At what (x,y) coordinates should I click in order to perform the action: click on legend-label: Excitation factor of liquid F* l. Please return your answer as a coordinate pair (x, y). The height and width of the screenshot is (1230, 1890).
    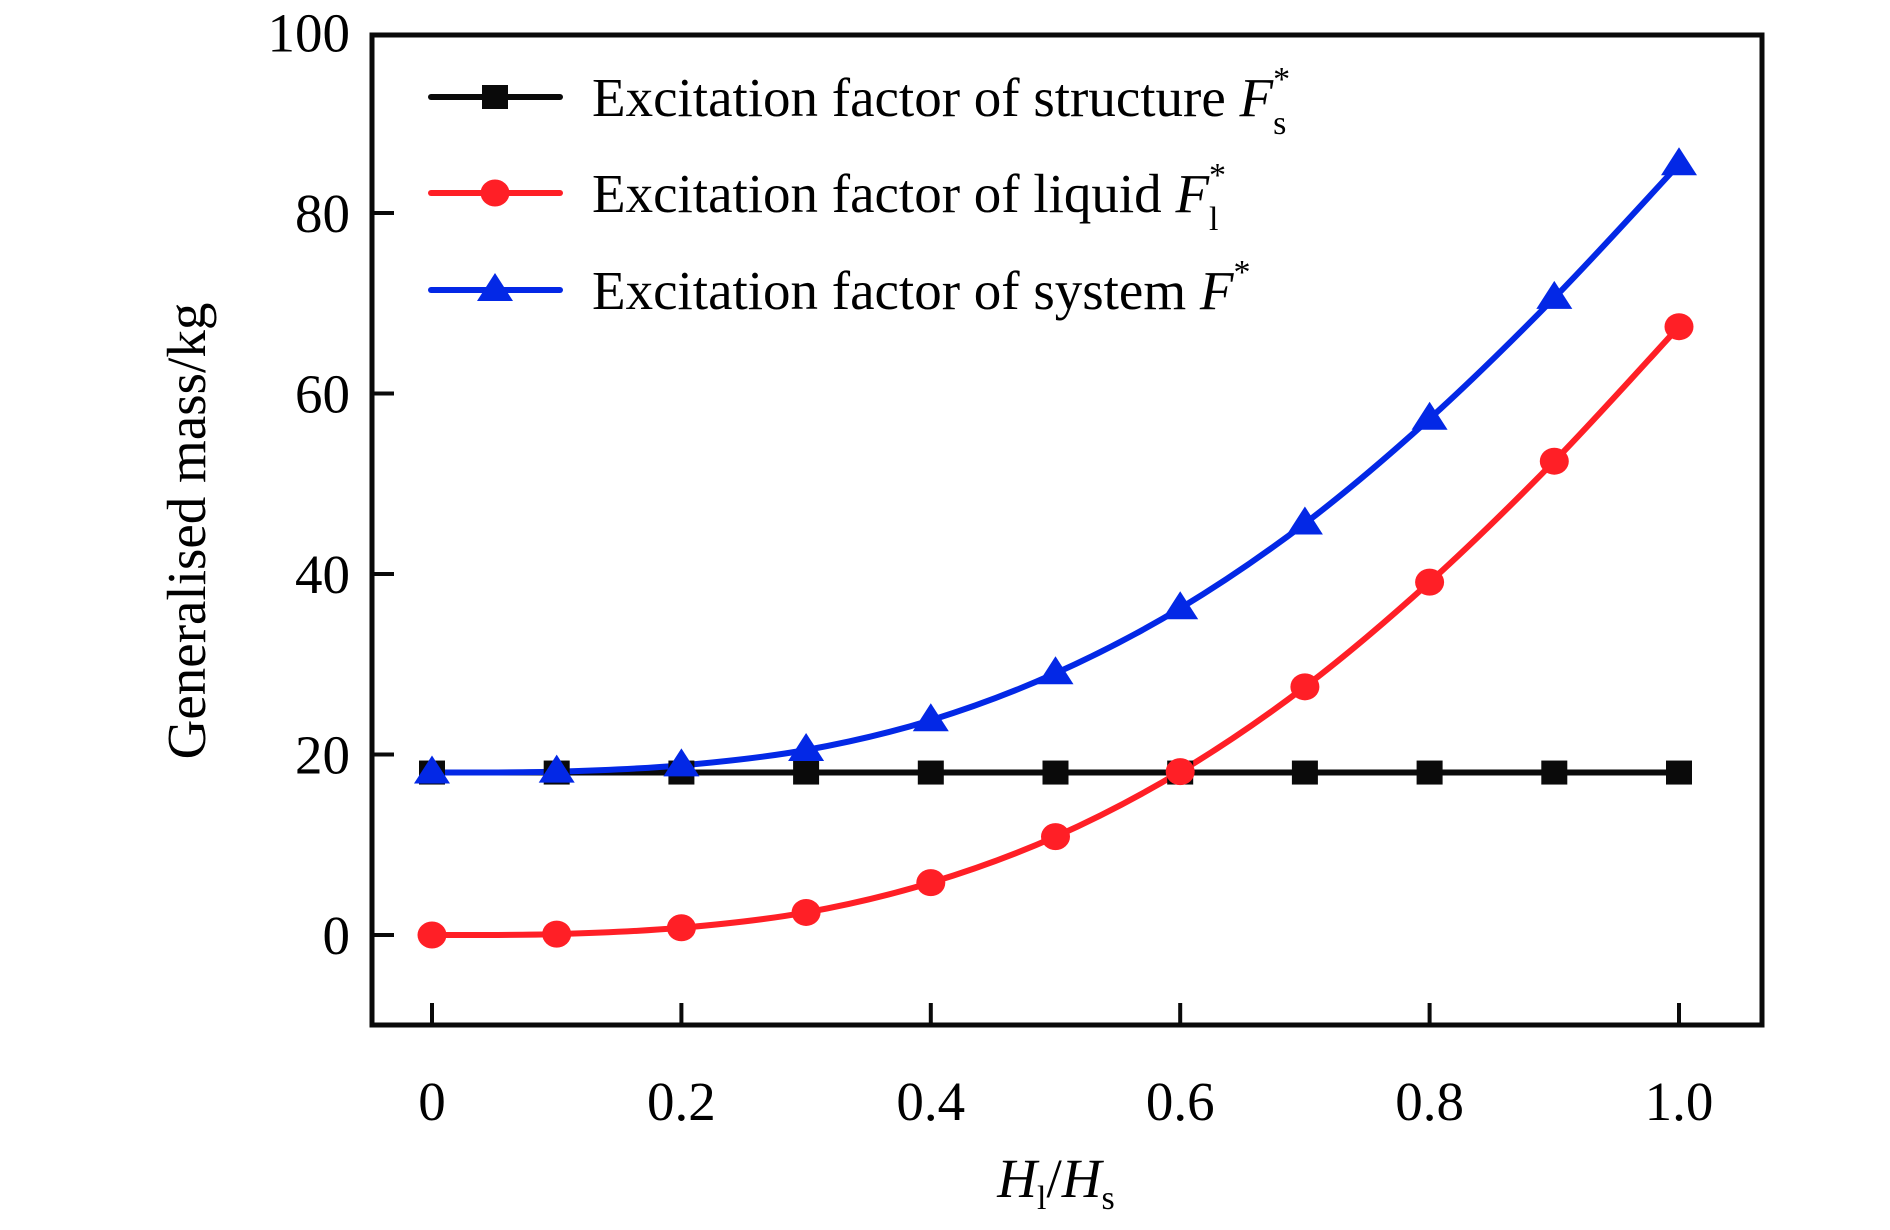
    Looking at the image, I should click on (909, 197).